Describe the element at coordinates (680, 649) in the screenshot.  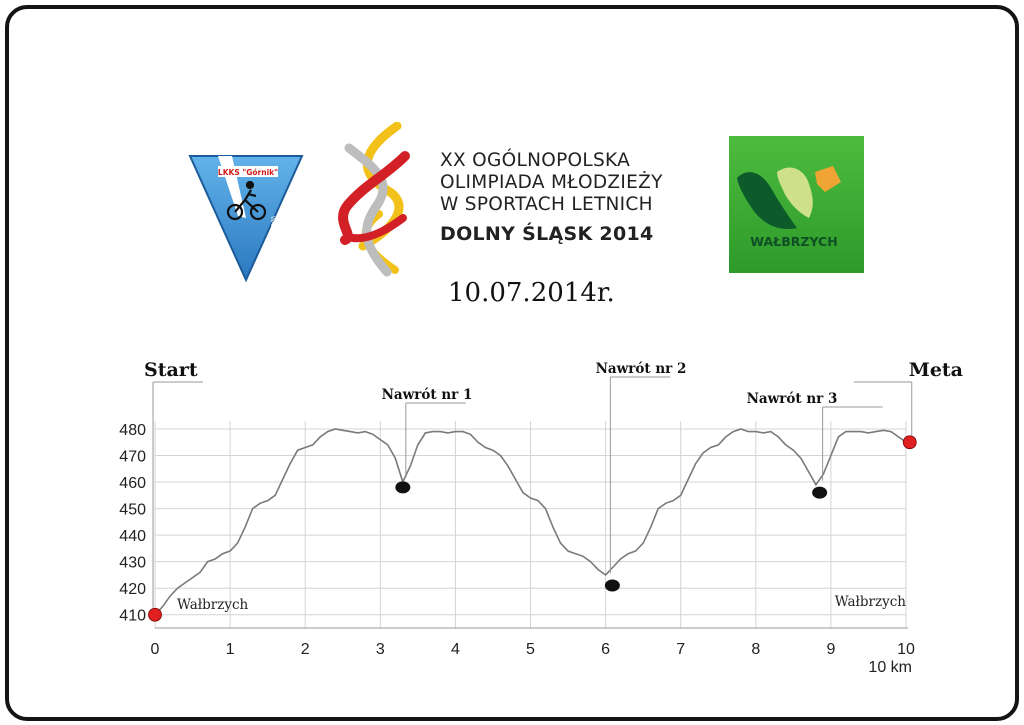
I see `x-tick-label-7: 7` at that location.